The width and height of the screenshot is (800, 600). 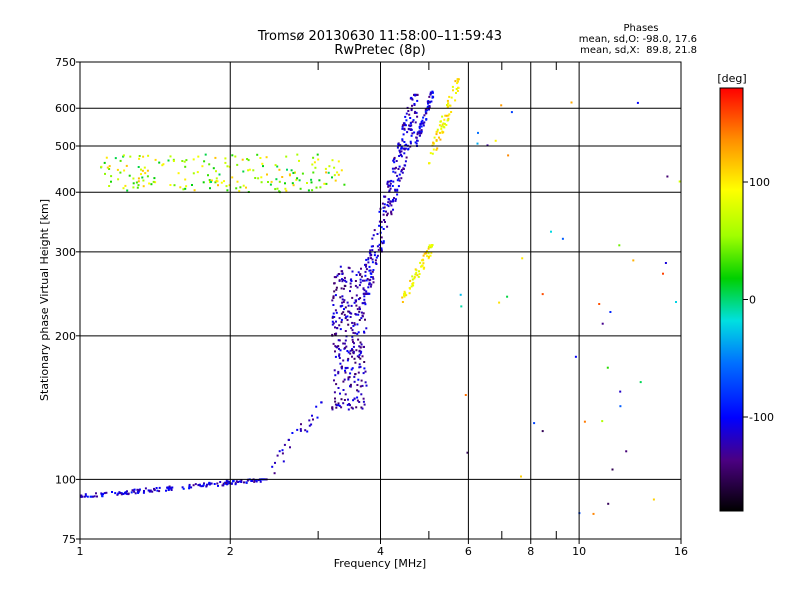 What do you see at coordinates (65, 479) in the screenshot?
I see `y-tick-label: 100` at bounding box center [65, 479].